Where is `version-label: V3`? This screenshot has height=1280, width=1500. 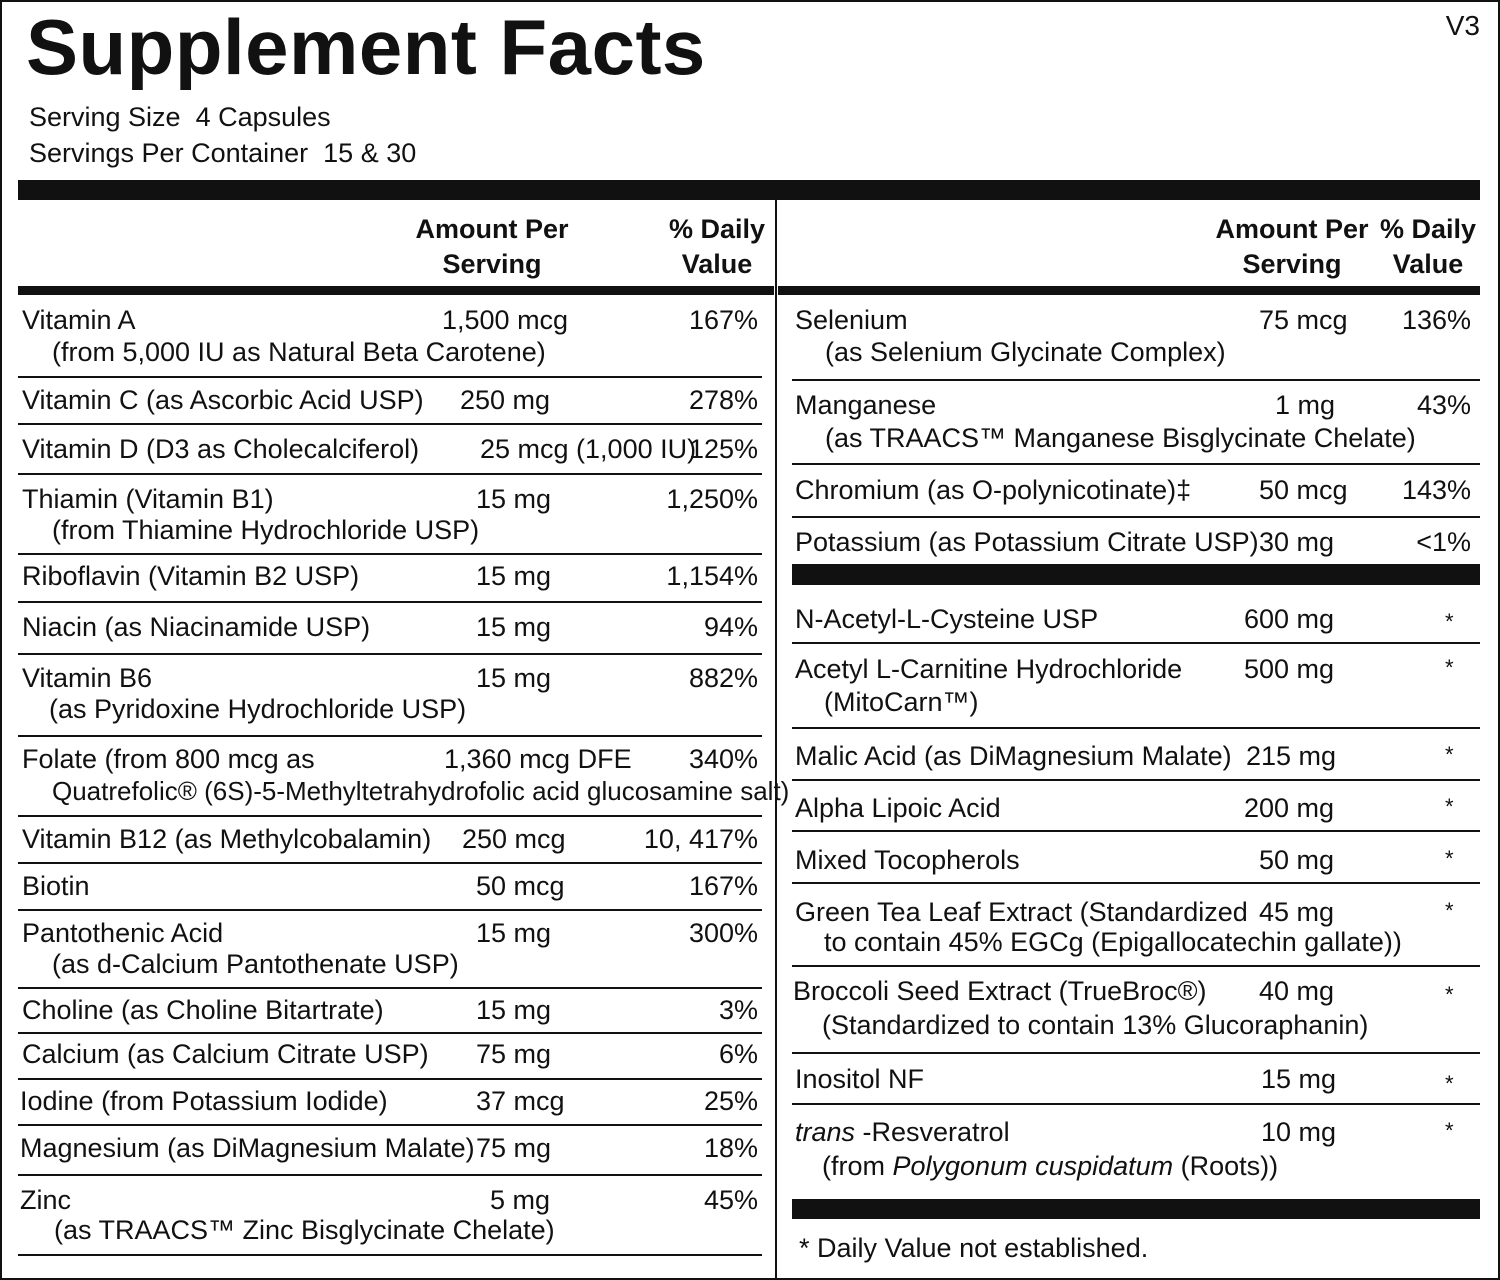 version-label: V3 is located at coordinates (1462, 25).